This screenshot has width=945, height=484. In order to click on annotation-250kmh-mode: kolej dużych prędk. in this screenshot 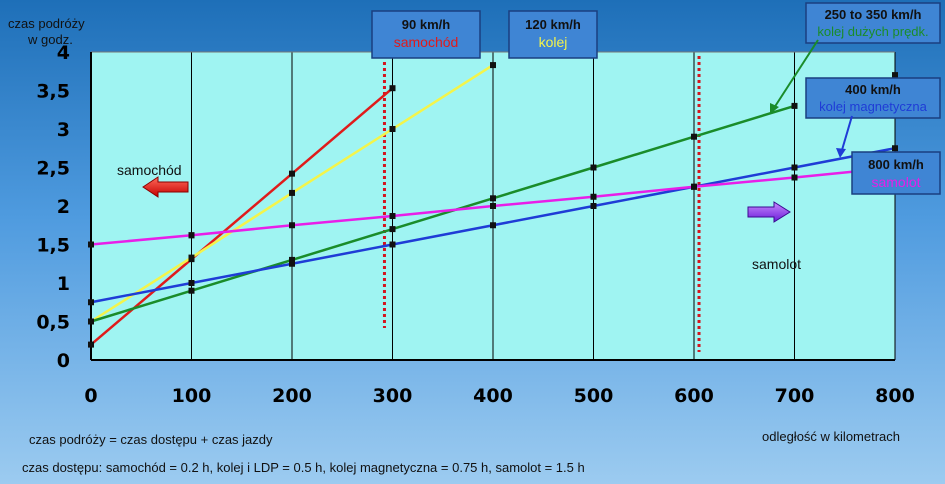, I will do `click(872, 31)`.